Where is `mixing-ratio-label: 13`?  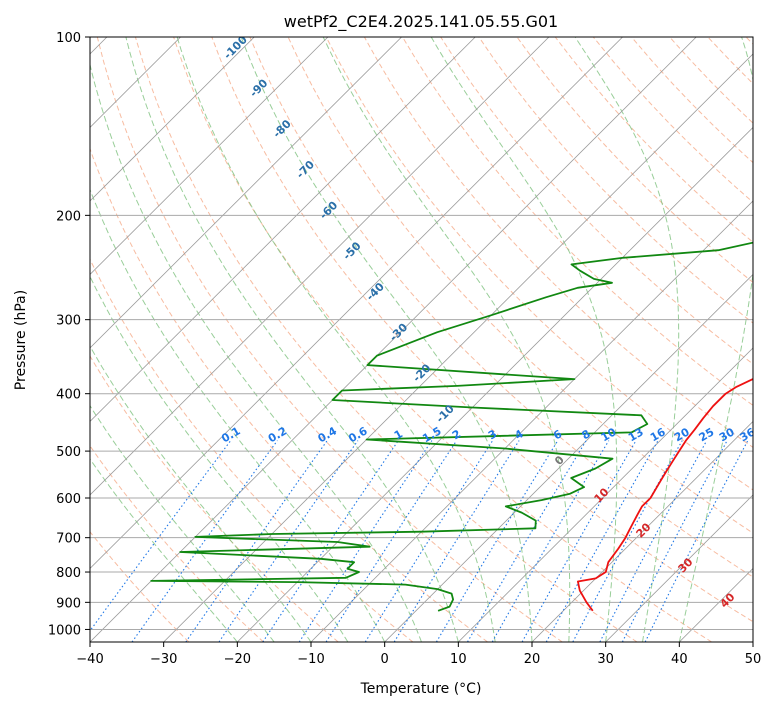
mixing-ratio-label: 13 is located at coordinates (636, 434).